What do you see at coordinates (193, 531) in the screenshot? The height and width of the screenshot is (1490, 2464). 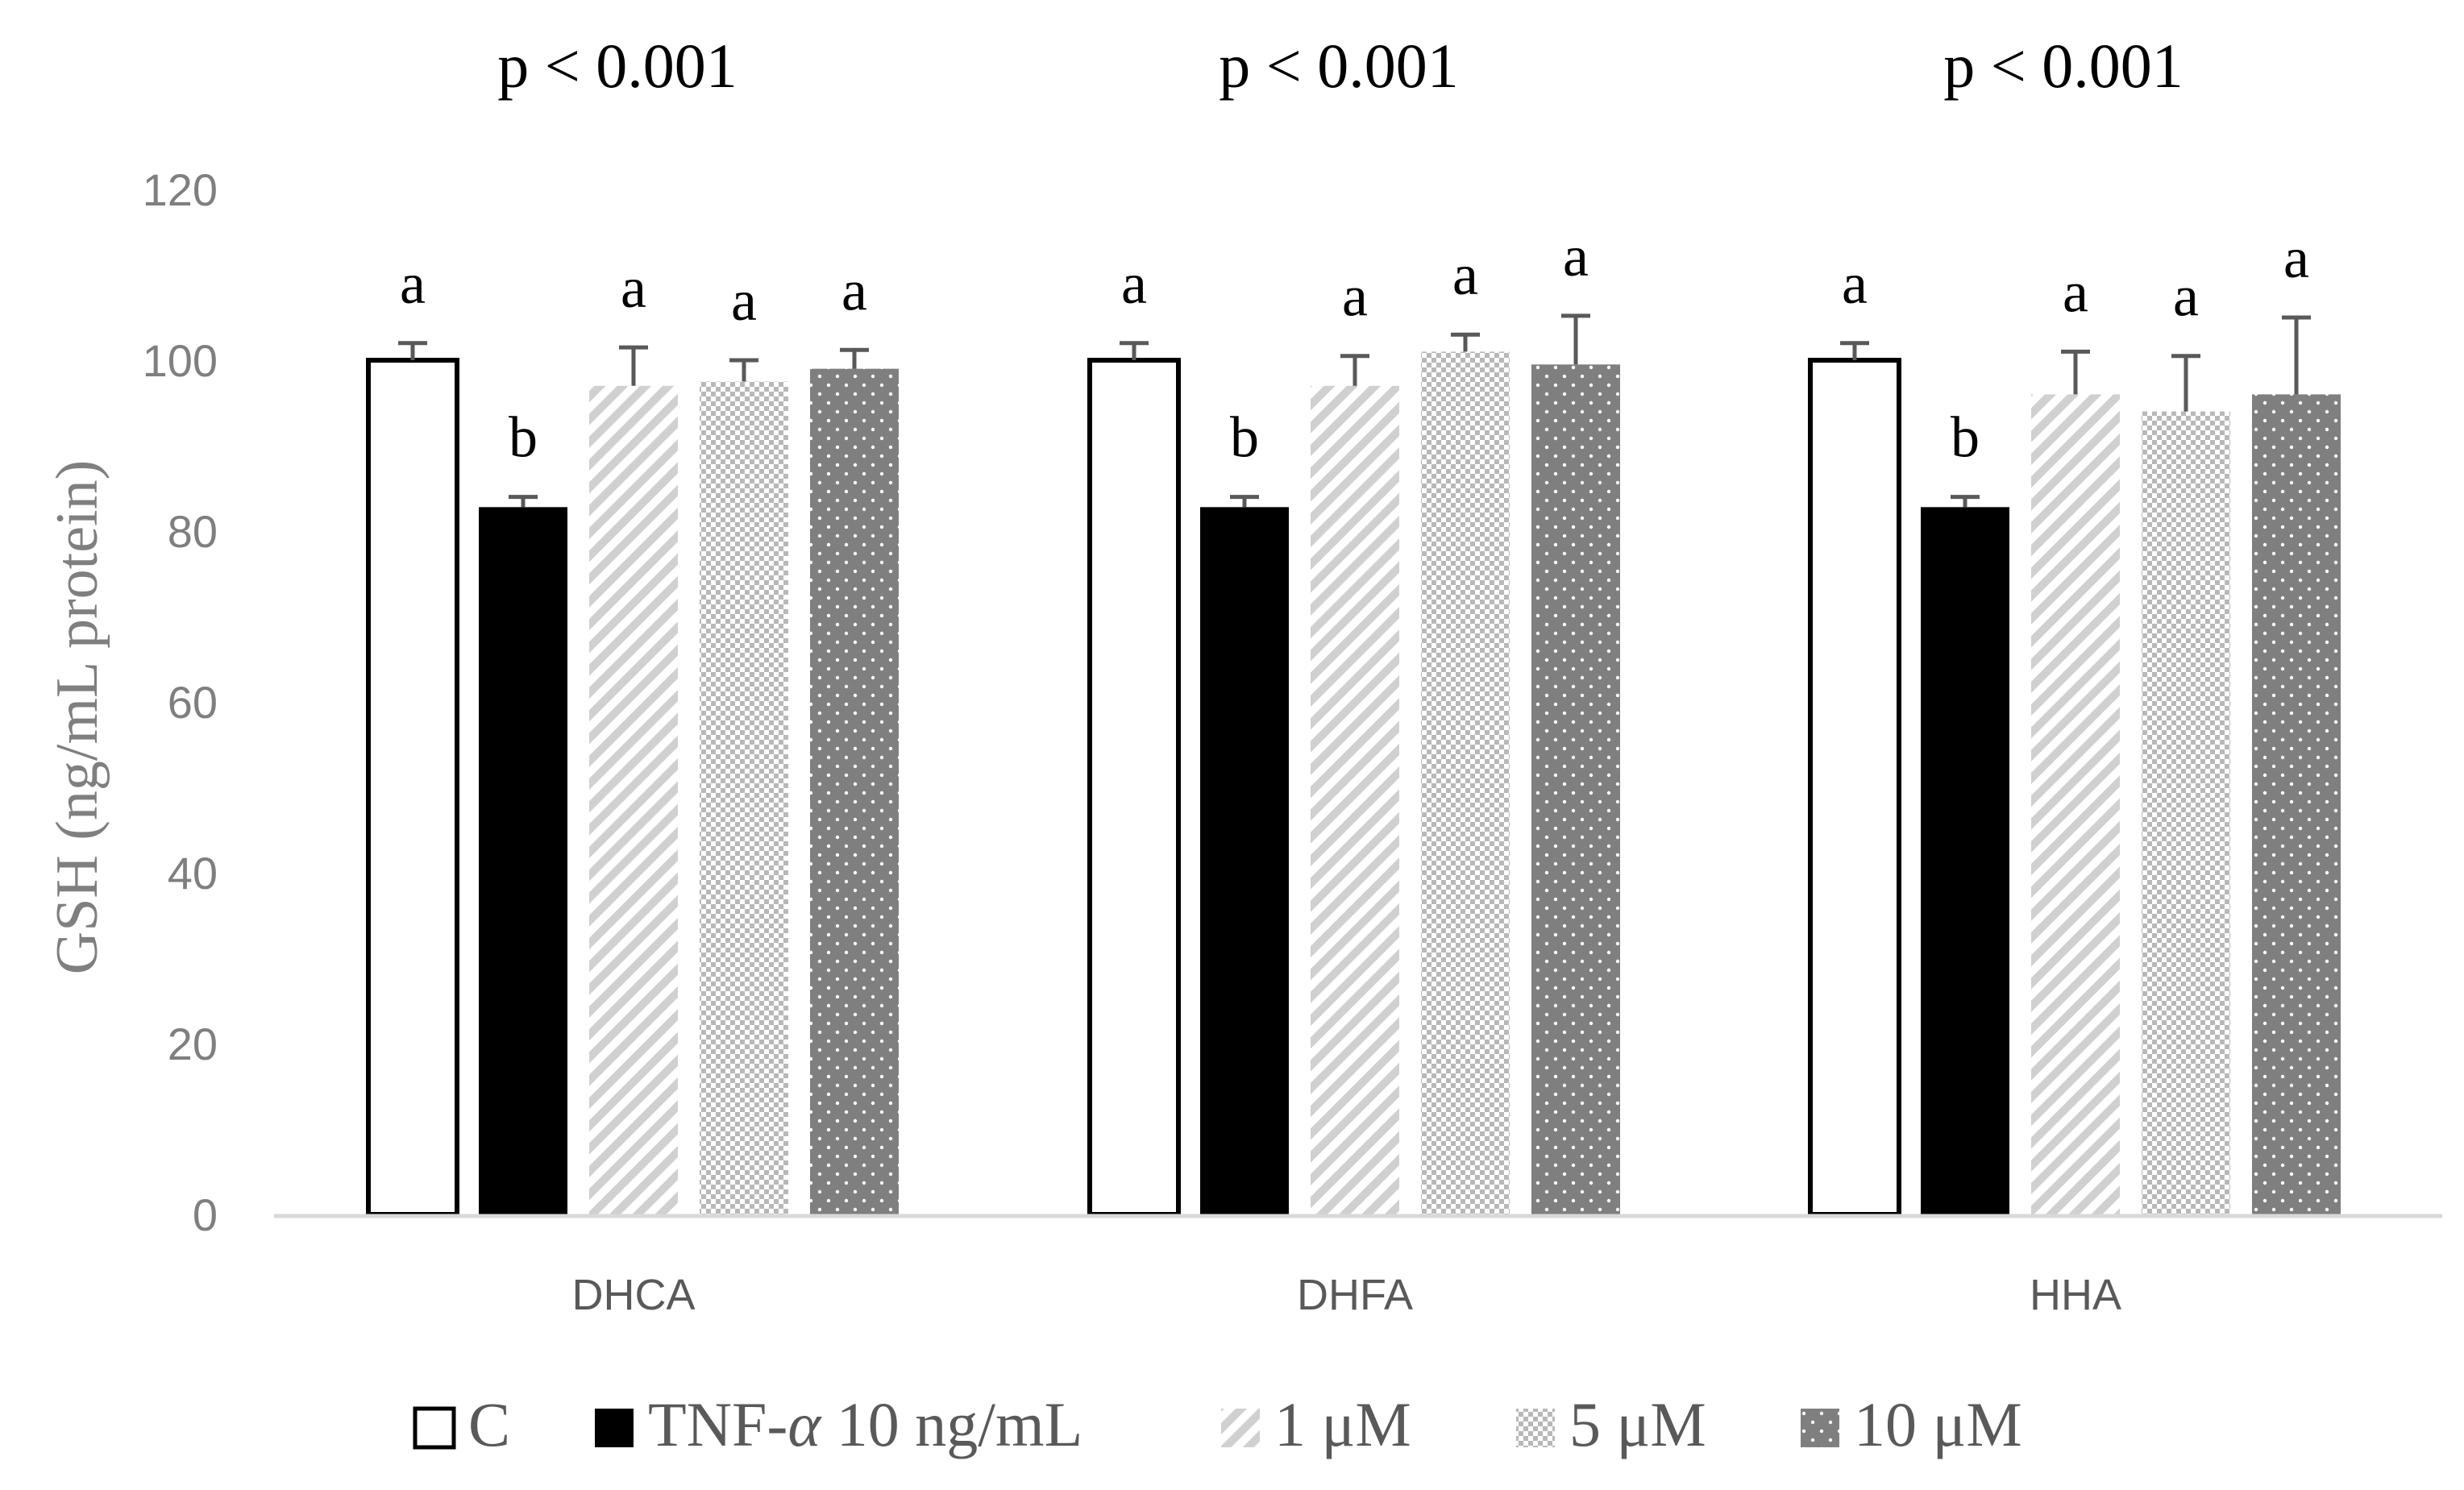 I see `y-tick-label: 80` at bounding box center [193, 531].